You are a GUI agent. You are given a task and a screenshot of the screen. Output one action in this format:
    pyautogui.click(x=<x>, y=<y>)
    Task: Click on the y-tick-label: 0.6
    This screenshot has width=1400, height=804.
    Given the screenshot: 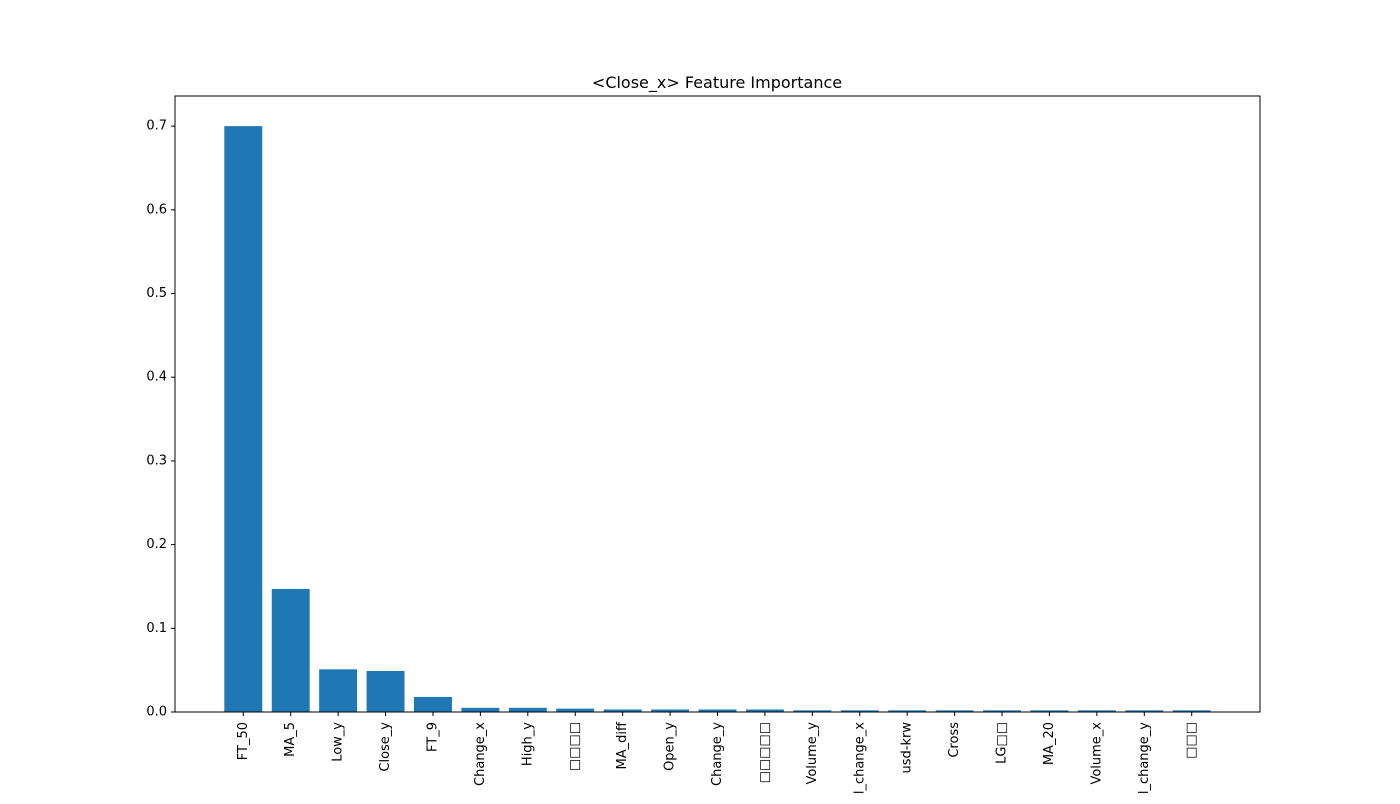 What is the action you would take?
    pyautogui.click(x=156, y=209)
    